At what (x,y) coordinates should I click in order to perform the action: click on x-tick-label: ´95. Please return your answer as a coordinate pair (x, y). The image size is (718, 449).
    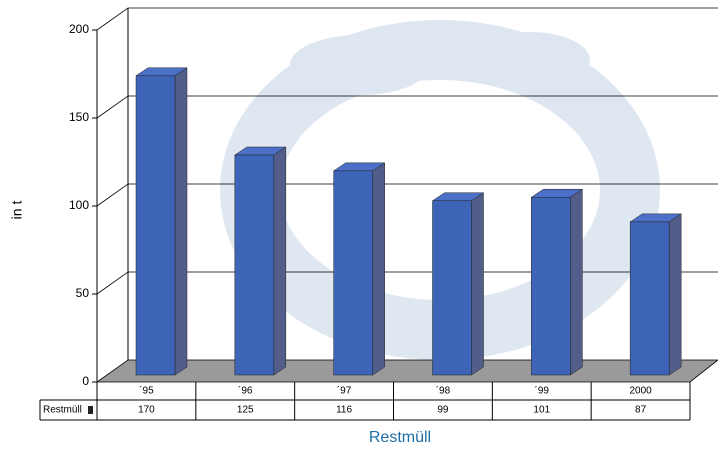
    Looking at the image, I should click on (146, 391).